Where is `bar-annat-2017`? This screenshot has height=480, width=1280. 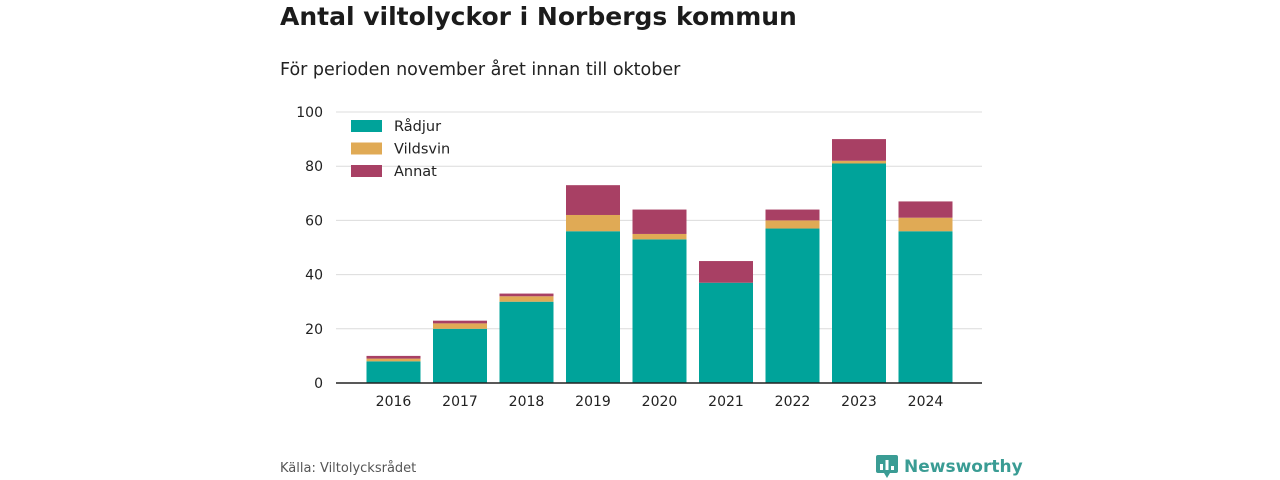 bar-annat-2017 is located at coordinates (460, 322).